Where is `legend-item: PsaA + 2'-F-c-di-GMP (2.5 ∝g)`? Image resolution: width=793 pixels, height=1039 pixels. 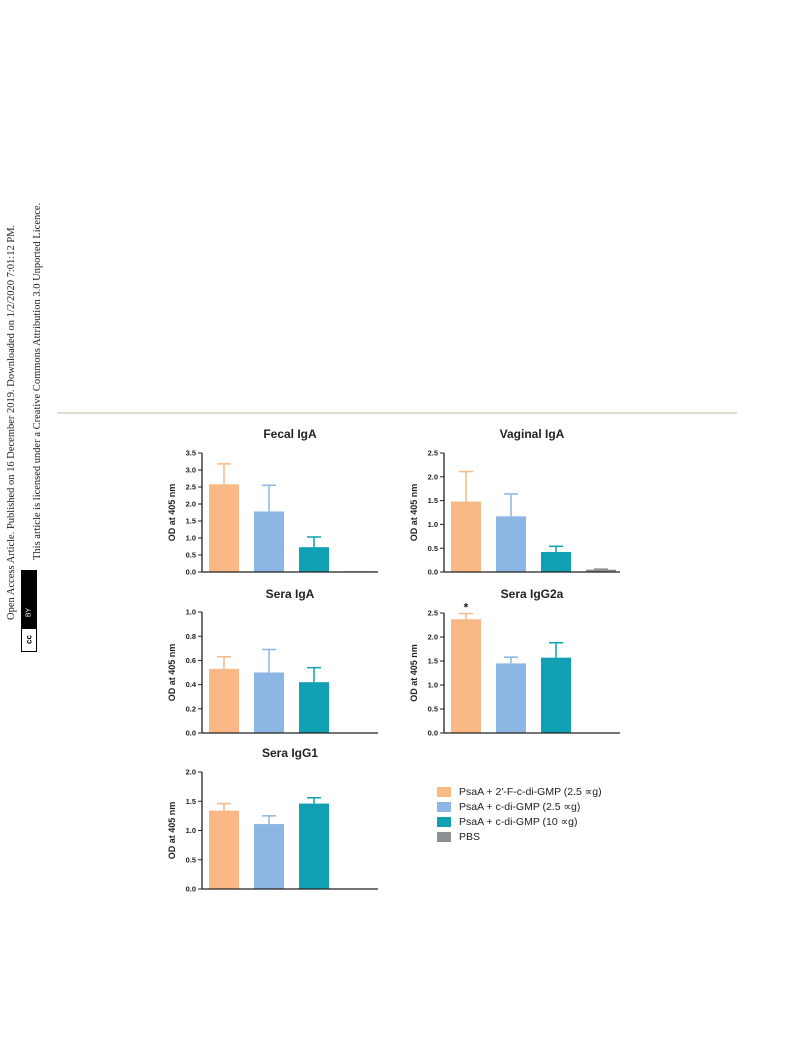 legend-item: PsaA + 2'-F-c-di-GMP (2.5 ∝g) is located at coordinates (519, 791).